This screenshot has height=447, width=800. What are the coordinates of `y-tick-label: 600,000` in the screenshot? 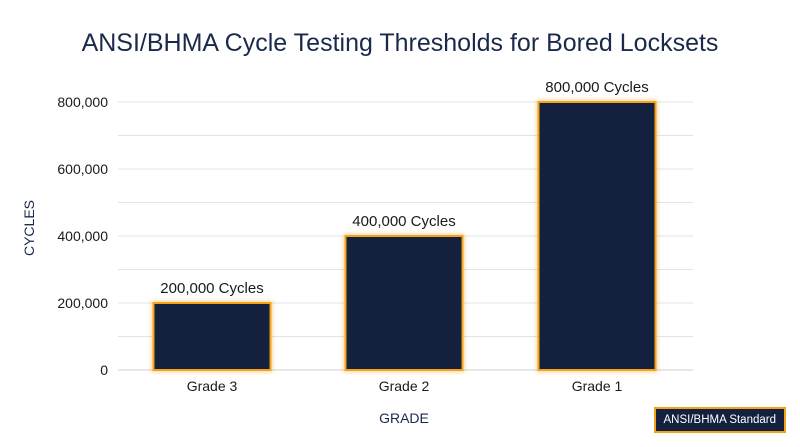 It's located at (82, 169).